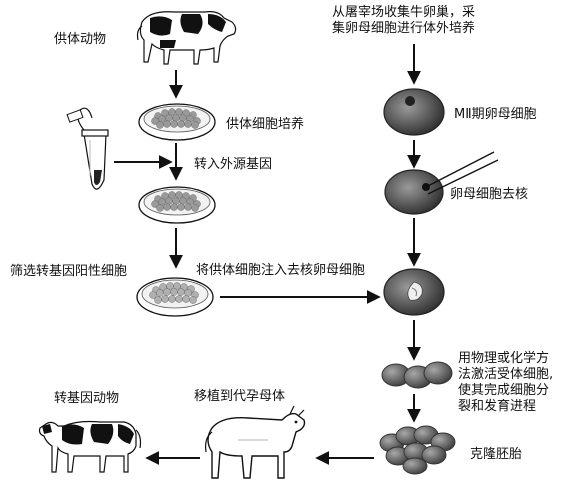  Describe the element at coordinates (489, 194) in the screenshot. I see `label-oocyte-enucleation: 卵母细胞去核` at that location.